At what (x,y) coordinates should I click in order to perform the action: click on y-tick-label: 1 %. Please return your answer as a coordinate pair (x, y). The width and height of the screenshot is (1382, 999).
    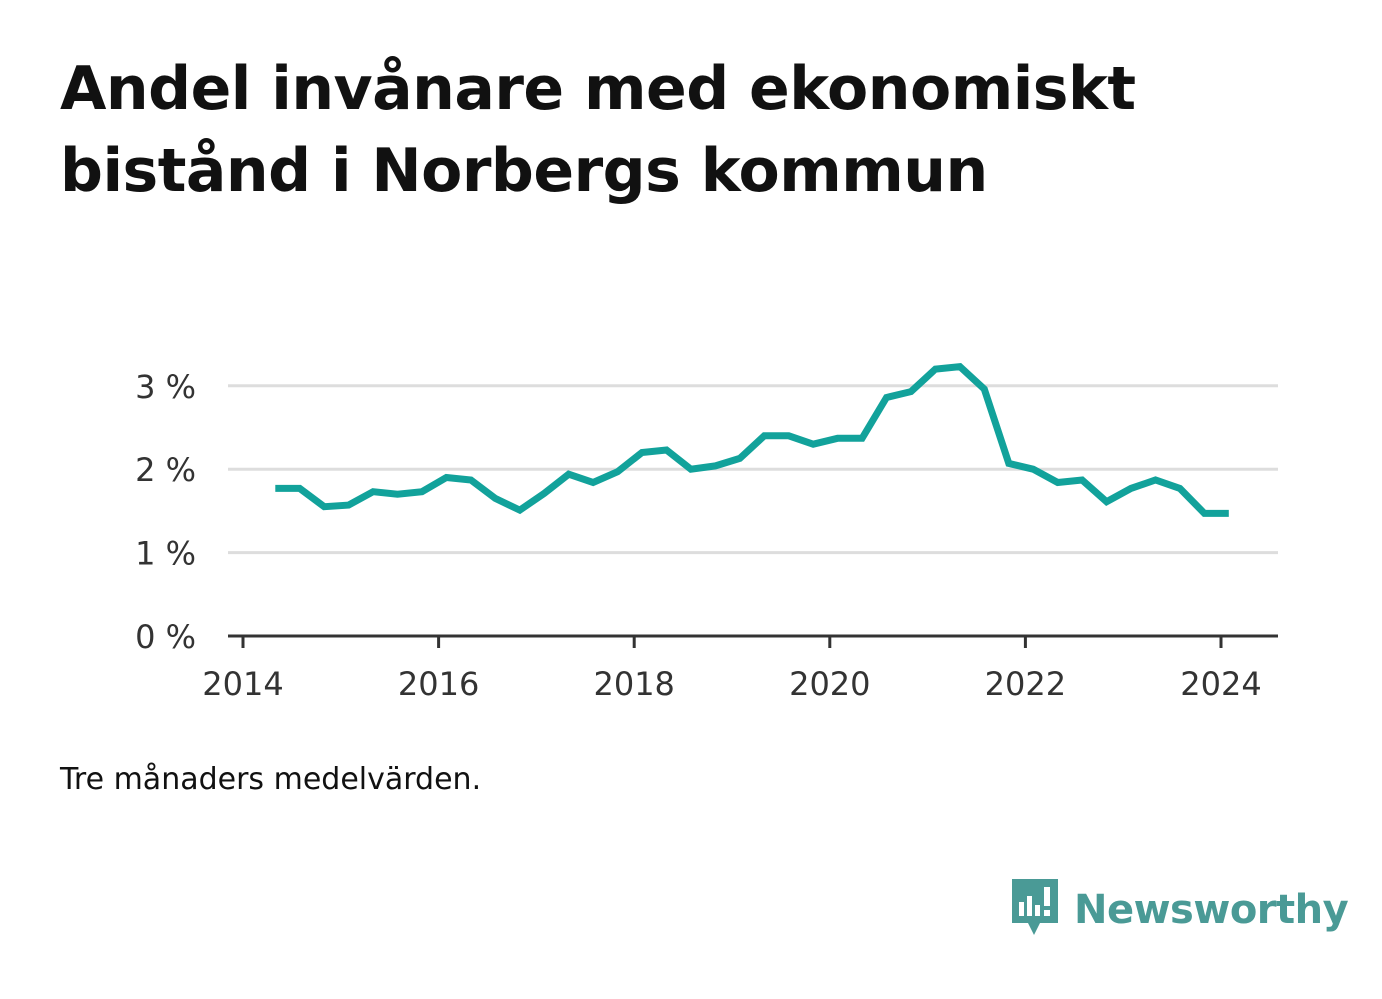
    Looking at the image, I should click on (165, 554).